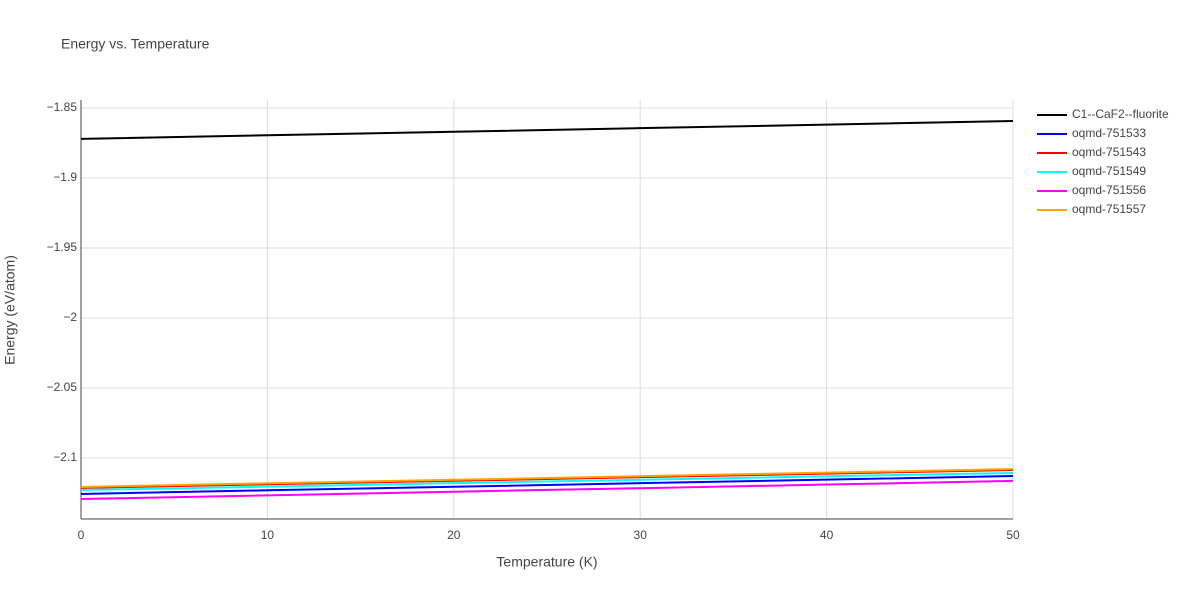 The height and width of the screenshot is (605, 1200). What do you see at coordinates (454, 535) in the screenshot?
I see `x-tick-label: 20` at bounding box center [454, 535].